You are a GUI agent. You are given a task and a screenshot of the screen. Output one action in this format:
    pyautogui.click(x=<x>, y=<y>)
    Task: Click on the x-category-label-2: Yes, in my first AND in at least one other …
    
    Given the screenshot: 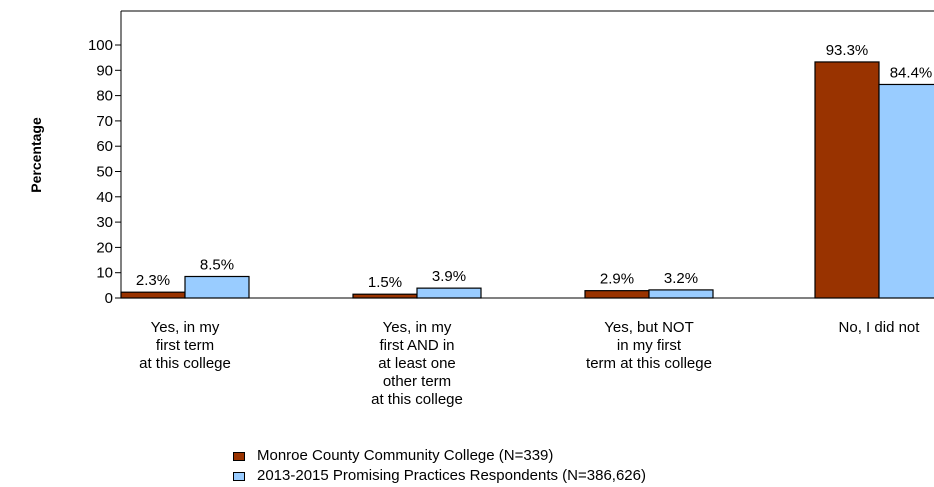 What is the action you would take?
    pyautogui.click(x=417, y=363)
    